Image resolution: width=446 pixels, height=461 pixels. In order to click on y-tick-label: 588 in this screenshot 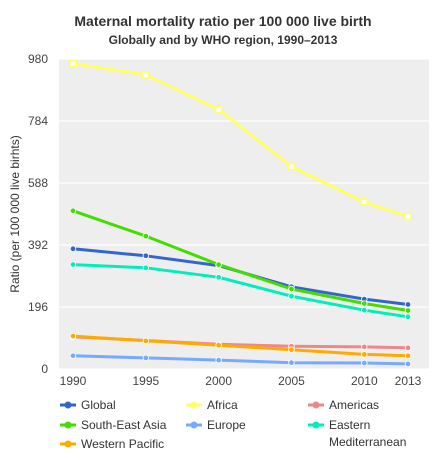, I will do `click(38, 183)`.